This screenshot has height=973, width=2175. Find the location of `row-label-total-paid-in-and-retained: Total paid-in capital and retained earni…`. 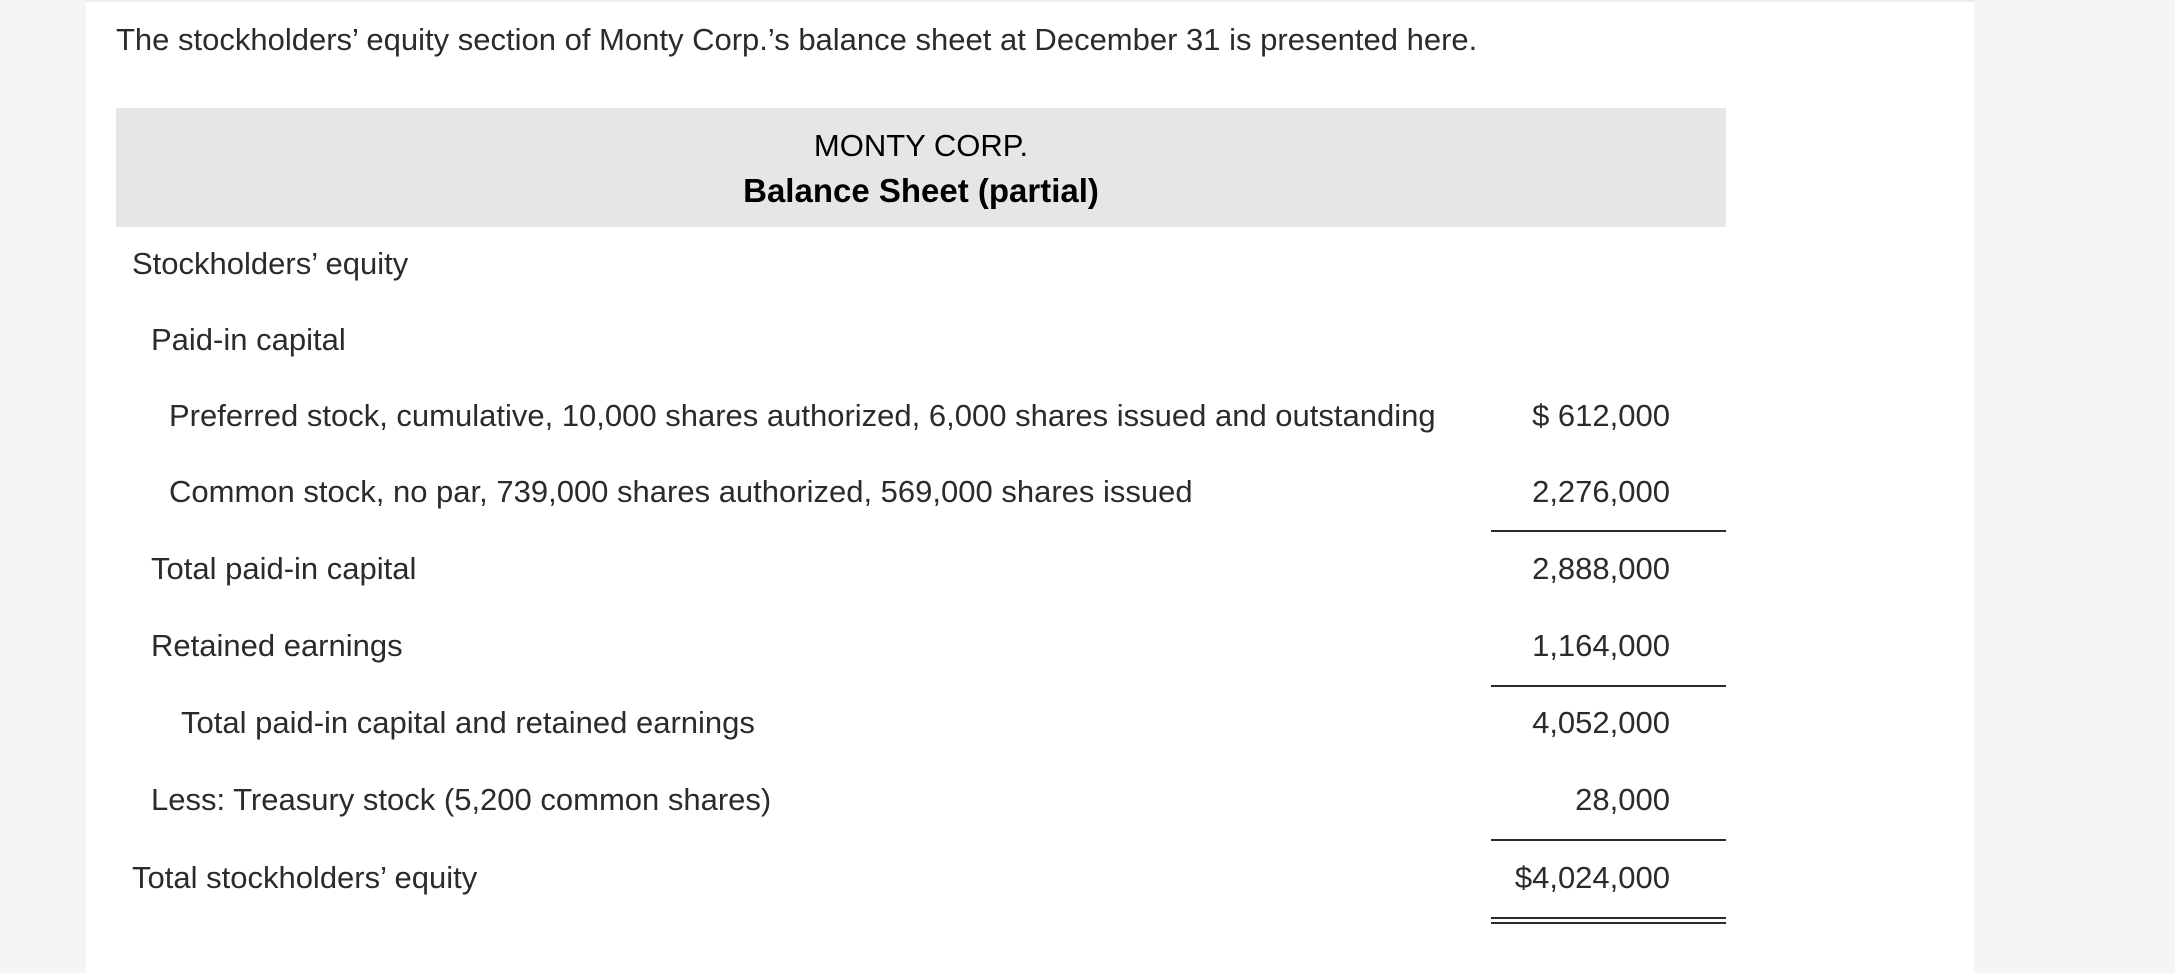

row-label-total-paid-in-and-retained: Total paid-in capital and retained earni… is located at coordinates (468, 722).